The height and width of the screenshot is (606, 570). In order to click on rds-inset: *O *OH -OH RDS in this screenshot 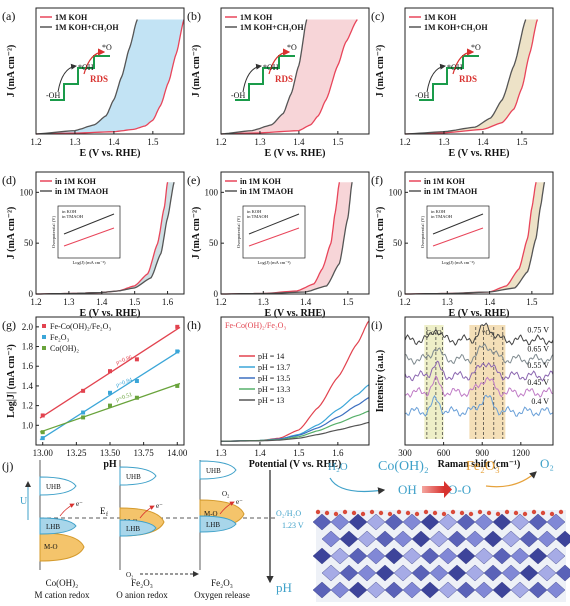, I will do `click(448, 72)`.